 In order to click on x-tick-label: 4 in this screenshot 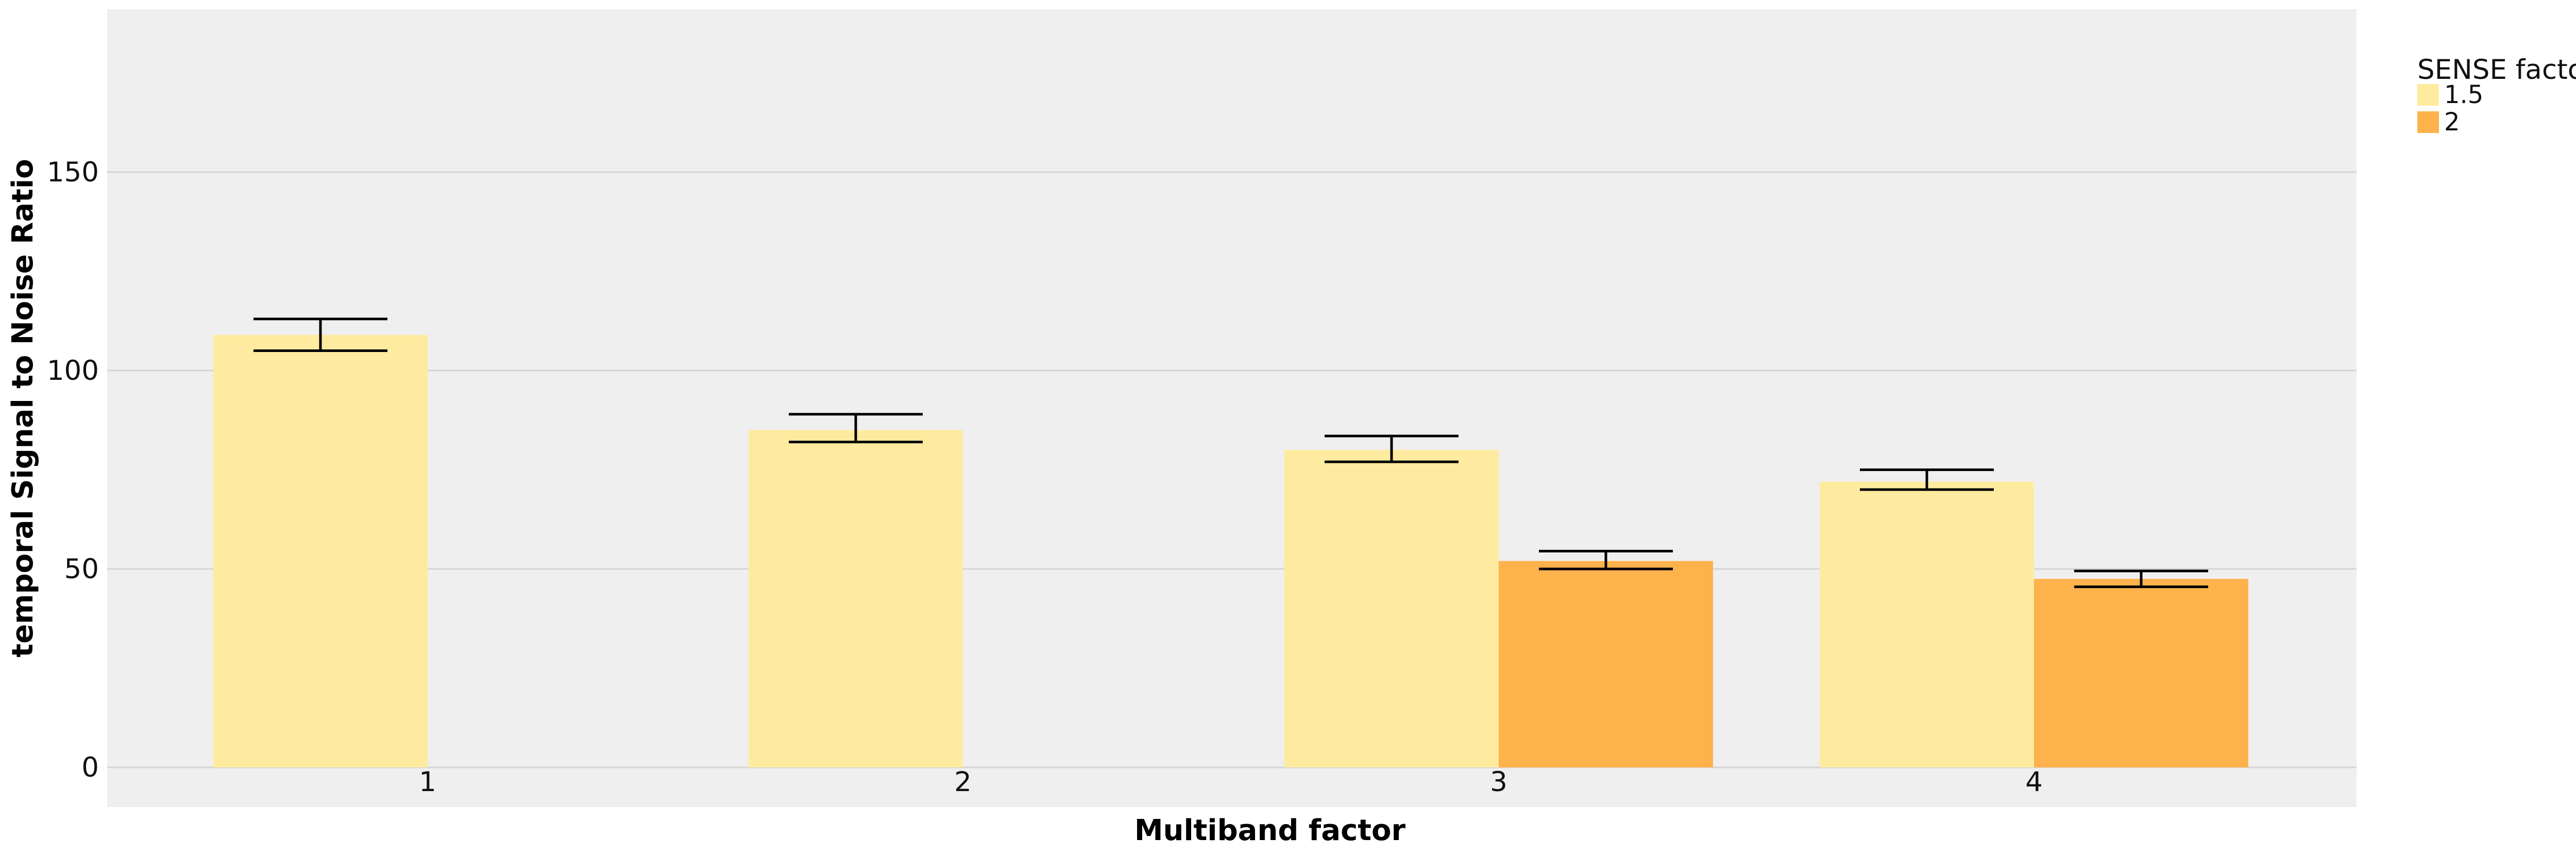, I will do `click(2034, 782)`.